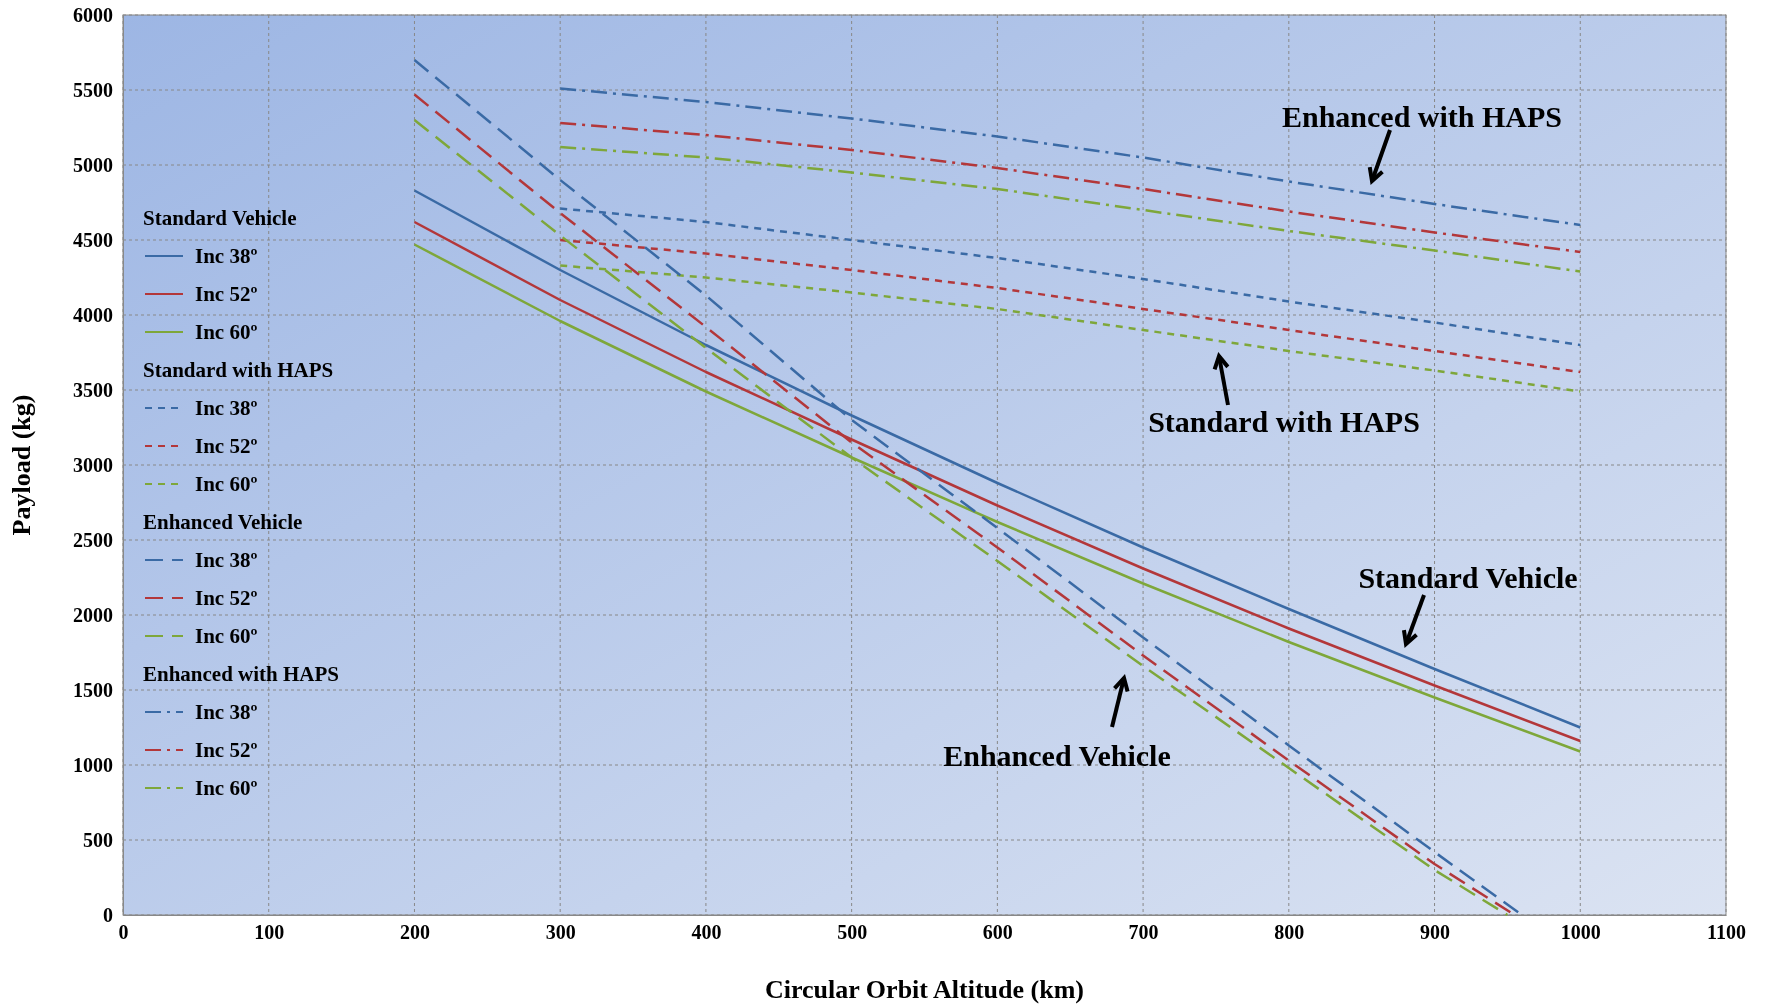 The width and height of the screenshot is (1771, 1008). Describe the element at coordinates (108, 914) in the screenshot. I see `y-tick-label: 0` at that location.